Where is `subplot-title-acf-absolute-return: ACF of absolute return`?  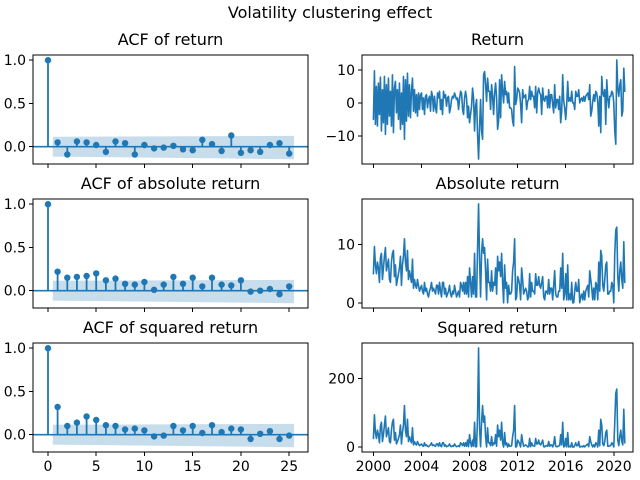 subplot-title-acf-absolute-return: ACF of absolute return is located at coordinates (170, 183).